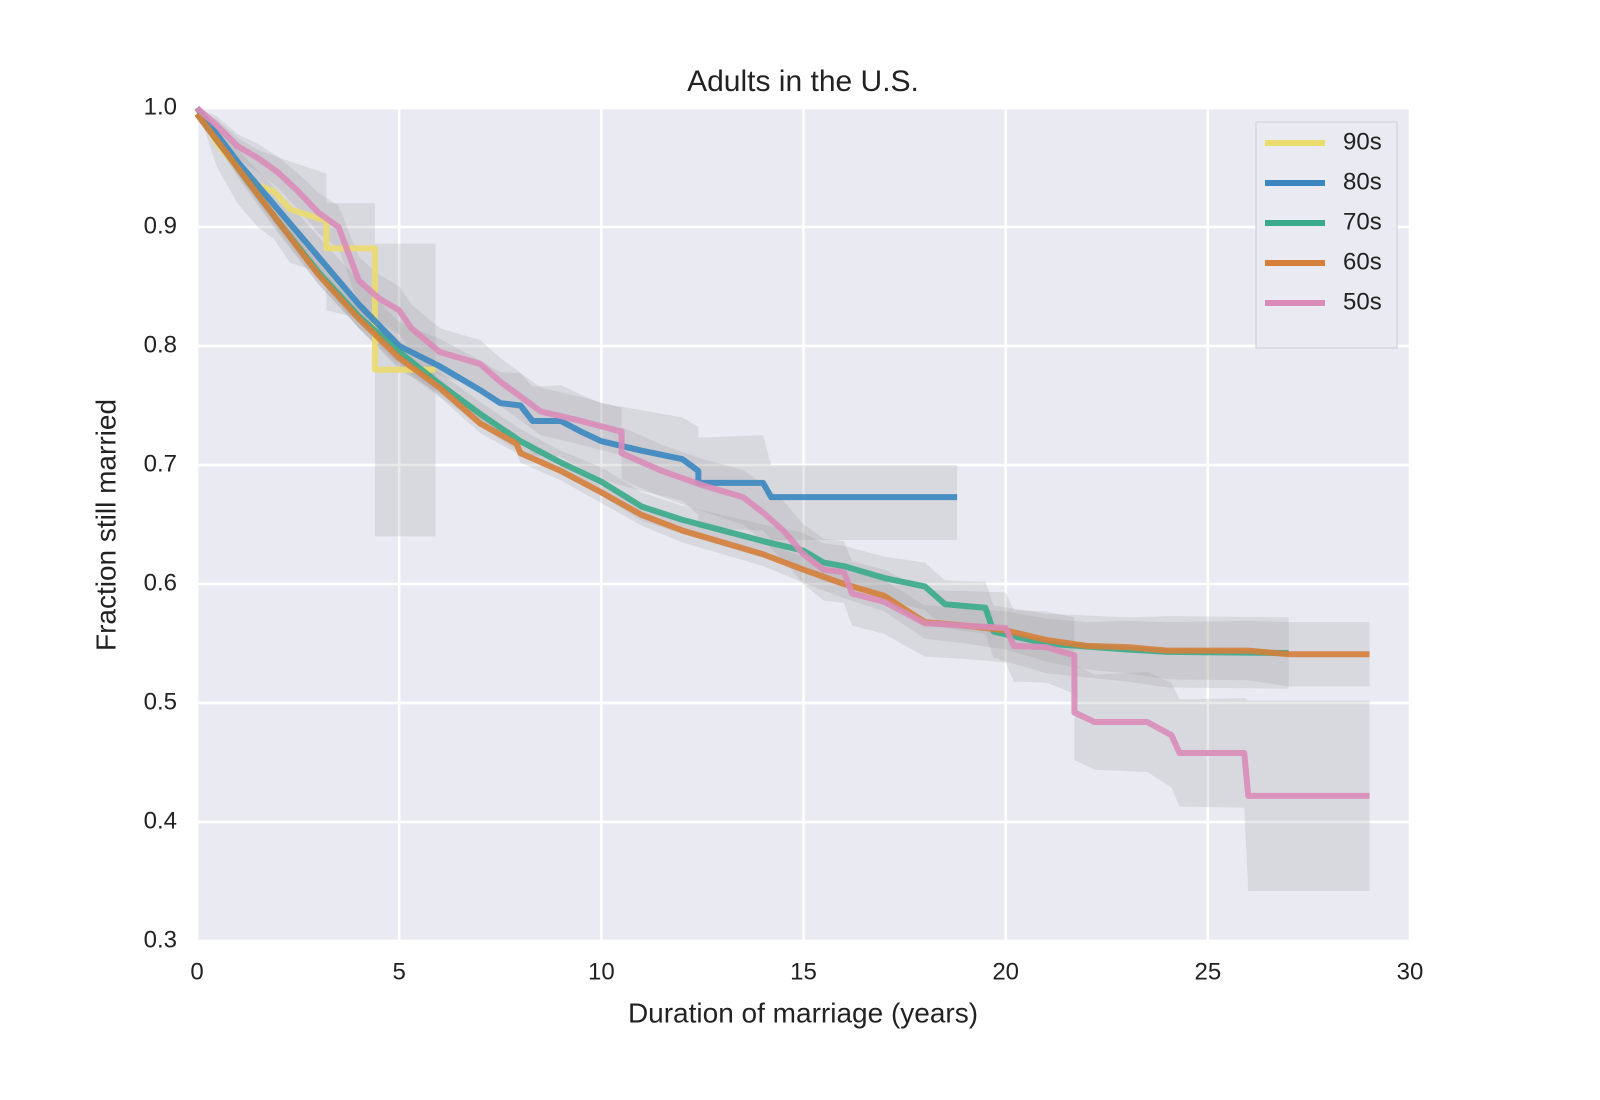 The height and width of the screenshot is (1100, 1600). What do you see at coordinates (160, 820) in the screenshot?
I see `y-tick-label: 0.4` at bounding box center [160, 820].